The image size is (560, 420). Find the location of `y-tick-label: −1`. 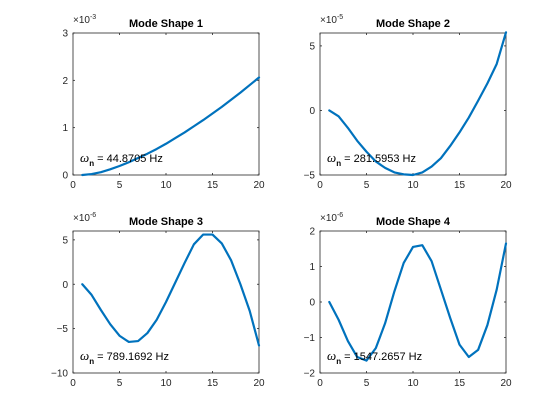

y-tick-label: −1 is located at coordinates (310, 338).